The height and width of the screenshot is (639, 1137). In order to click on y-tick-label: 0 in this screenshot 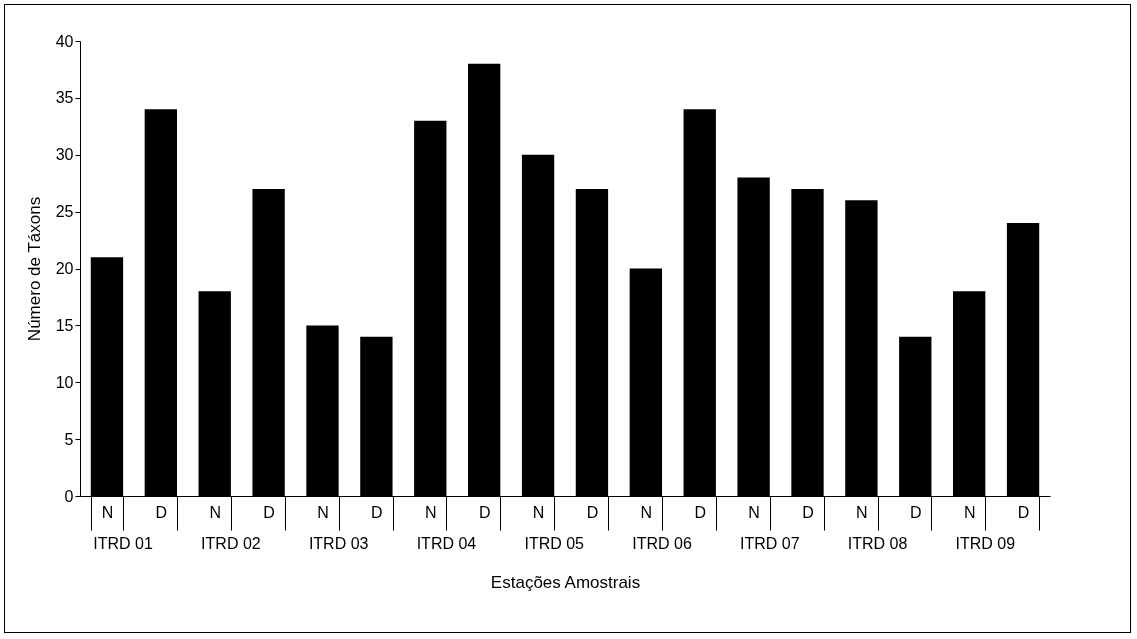, I will do `click(69, 496)`.